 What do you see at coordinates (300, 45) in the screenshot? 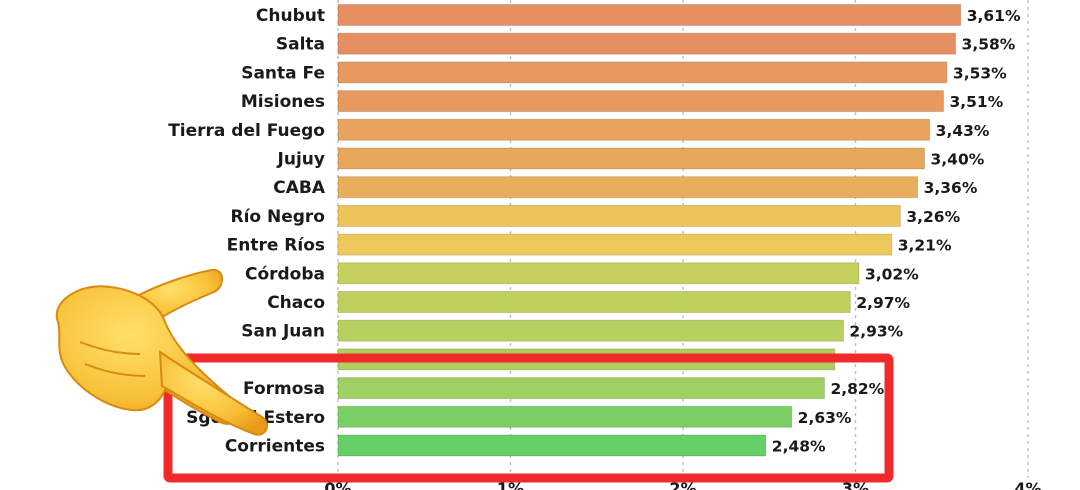
I see `category-label: Salta` at bounding box center [300, 45].